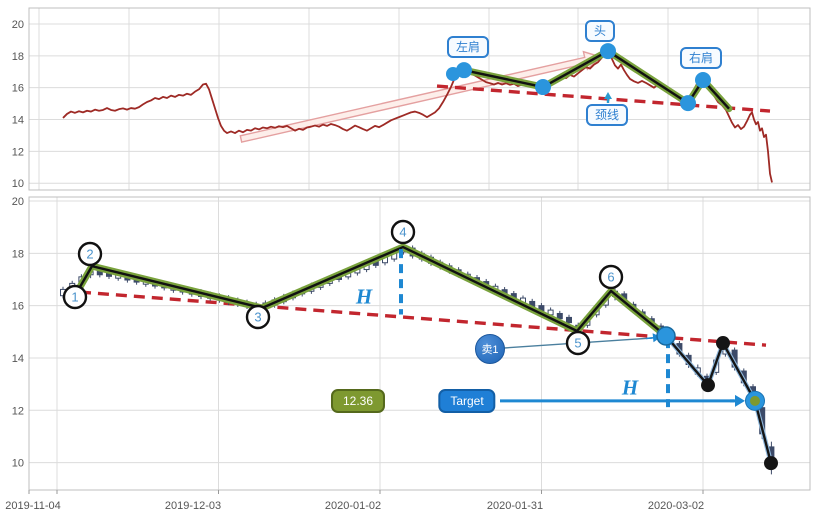 This screenshot has height=520, width=816. What do you see at coordinates (630, 387) in the screenshot?
I see `height-measure-h2: H` at bounding box center [630, 387].